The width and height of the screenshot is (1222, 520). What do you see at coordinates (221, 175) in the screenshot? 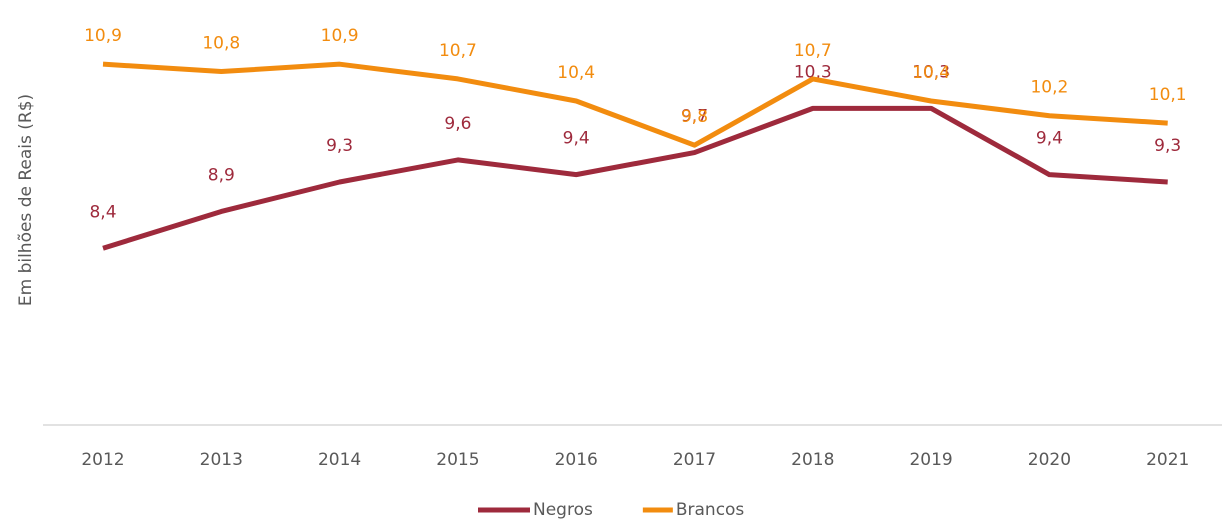
I see `data-label: 8,9` at bounding box center [221, 175].